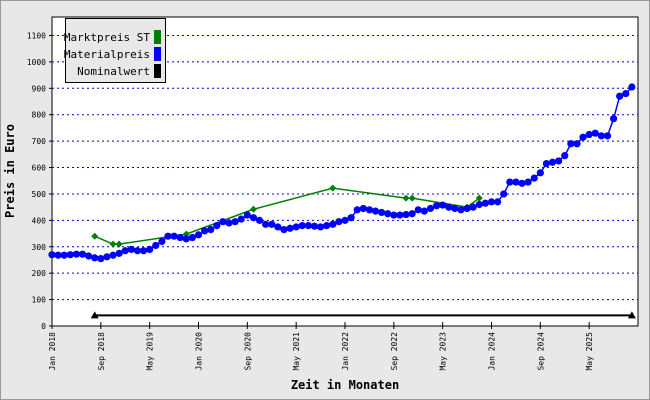  What do you see at coordinates (247, 351) in the screenshot?
I see `x-tick-label: Sep 2020` at bounding box center [247, 351].